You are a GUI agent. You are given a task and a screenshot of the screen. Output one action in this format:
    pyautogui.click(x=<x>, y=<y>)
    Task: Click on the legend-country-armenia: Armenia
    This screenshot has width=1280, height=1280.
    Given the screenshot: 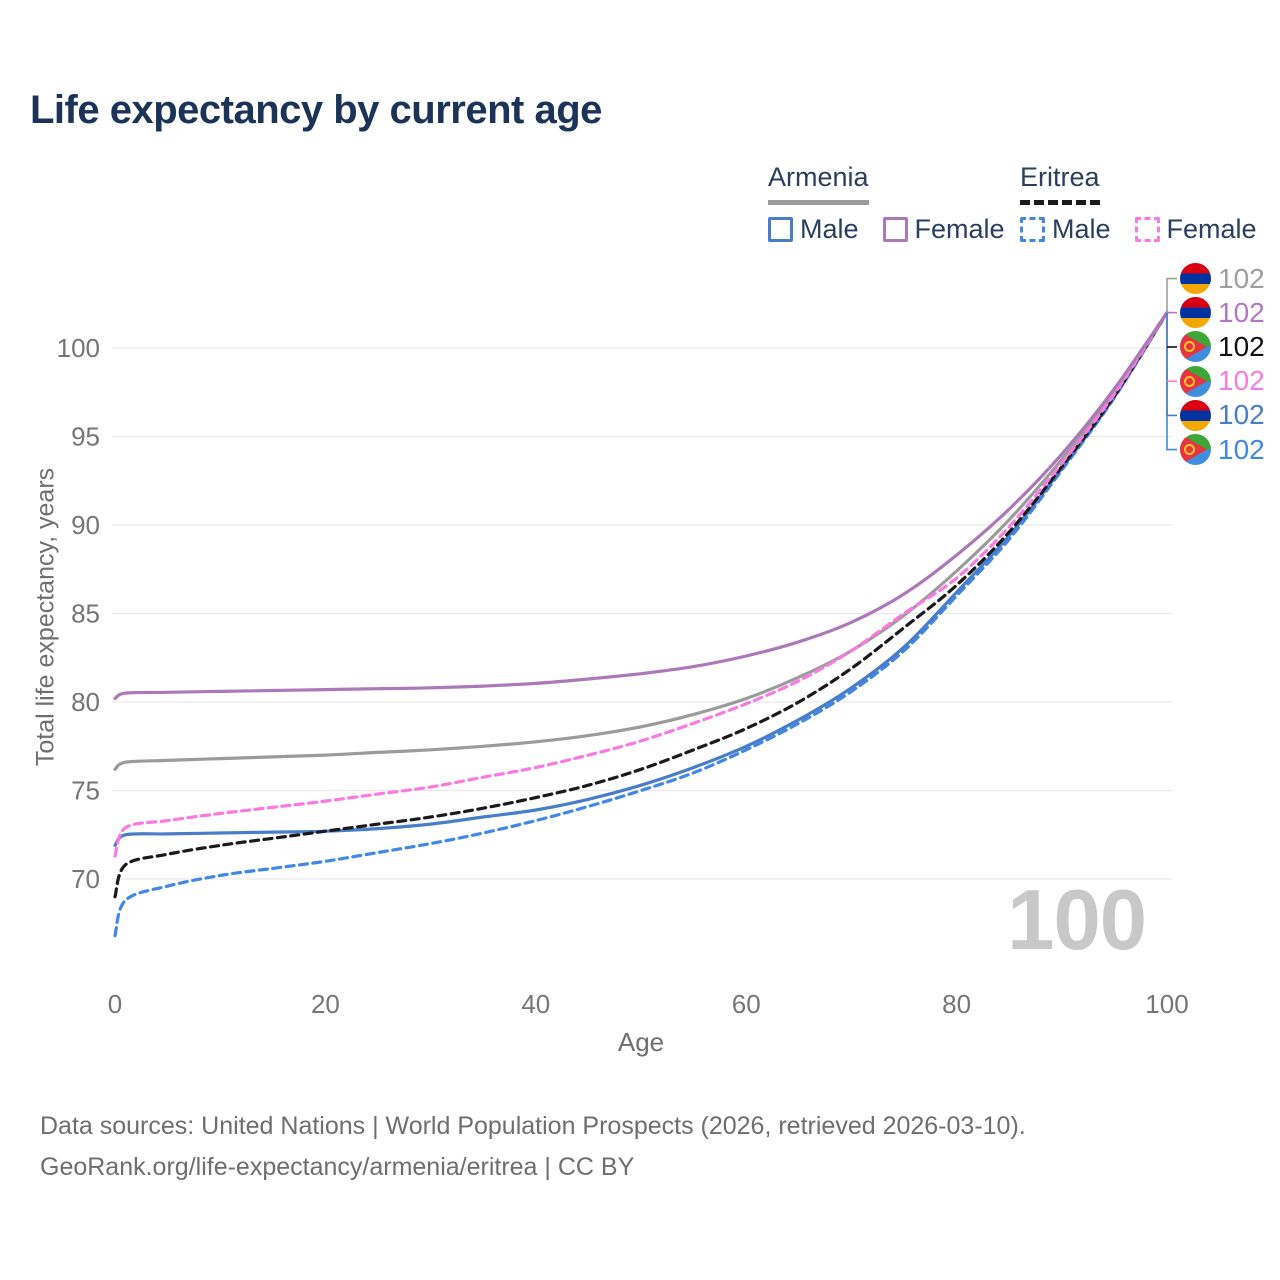 What is the action you would take?
    pyautogui.click(x=818, y=183)
    